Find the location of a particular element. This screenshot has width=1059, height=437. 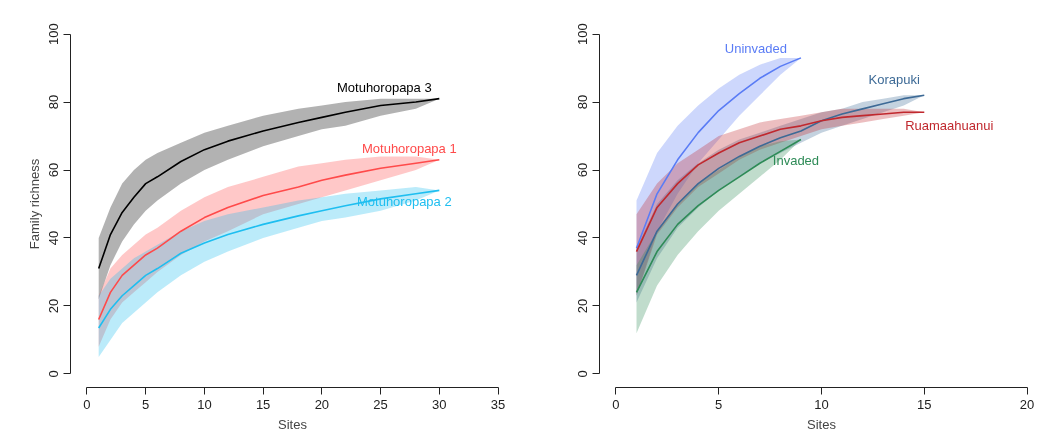

series-label: Motuhoropapa 3 is located at coordinates (384, 87).